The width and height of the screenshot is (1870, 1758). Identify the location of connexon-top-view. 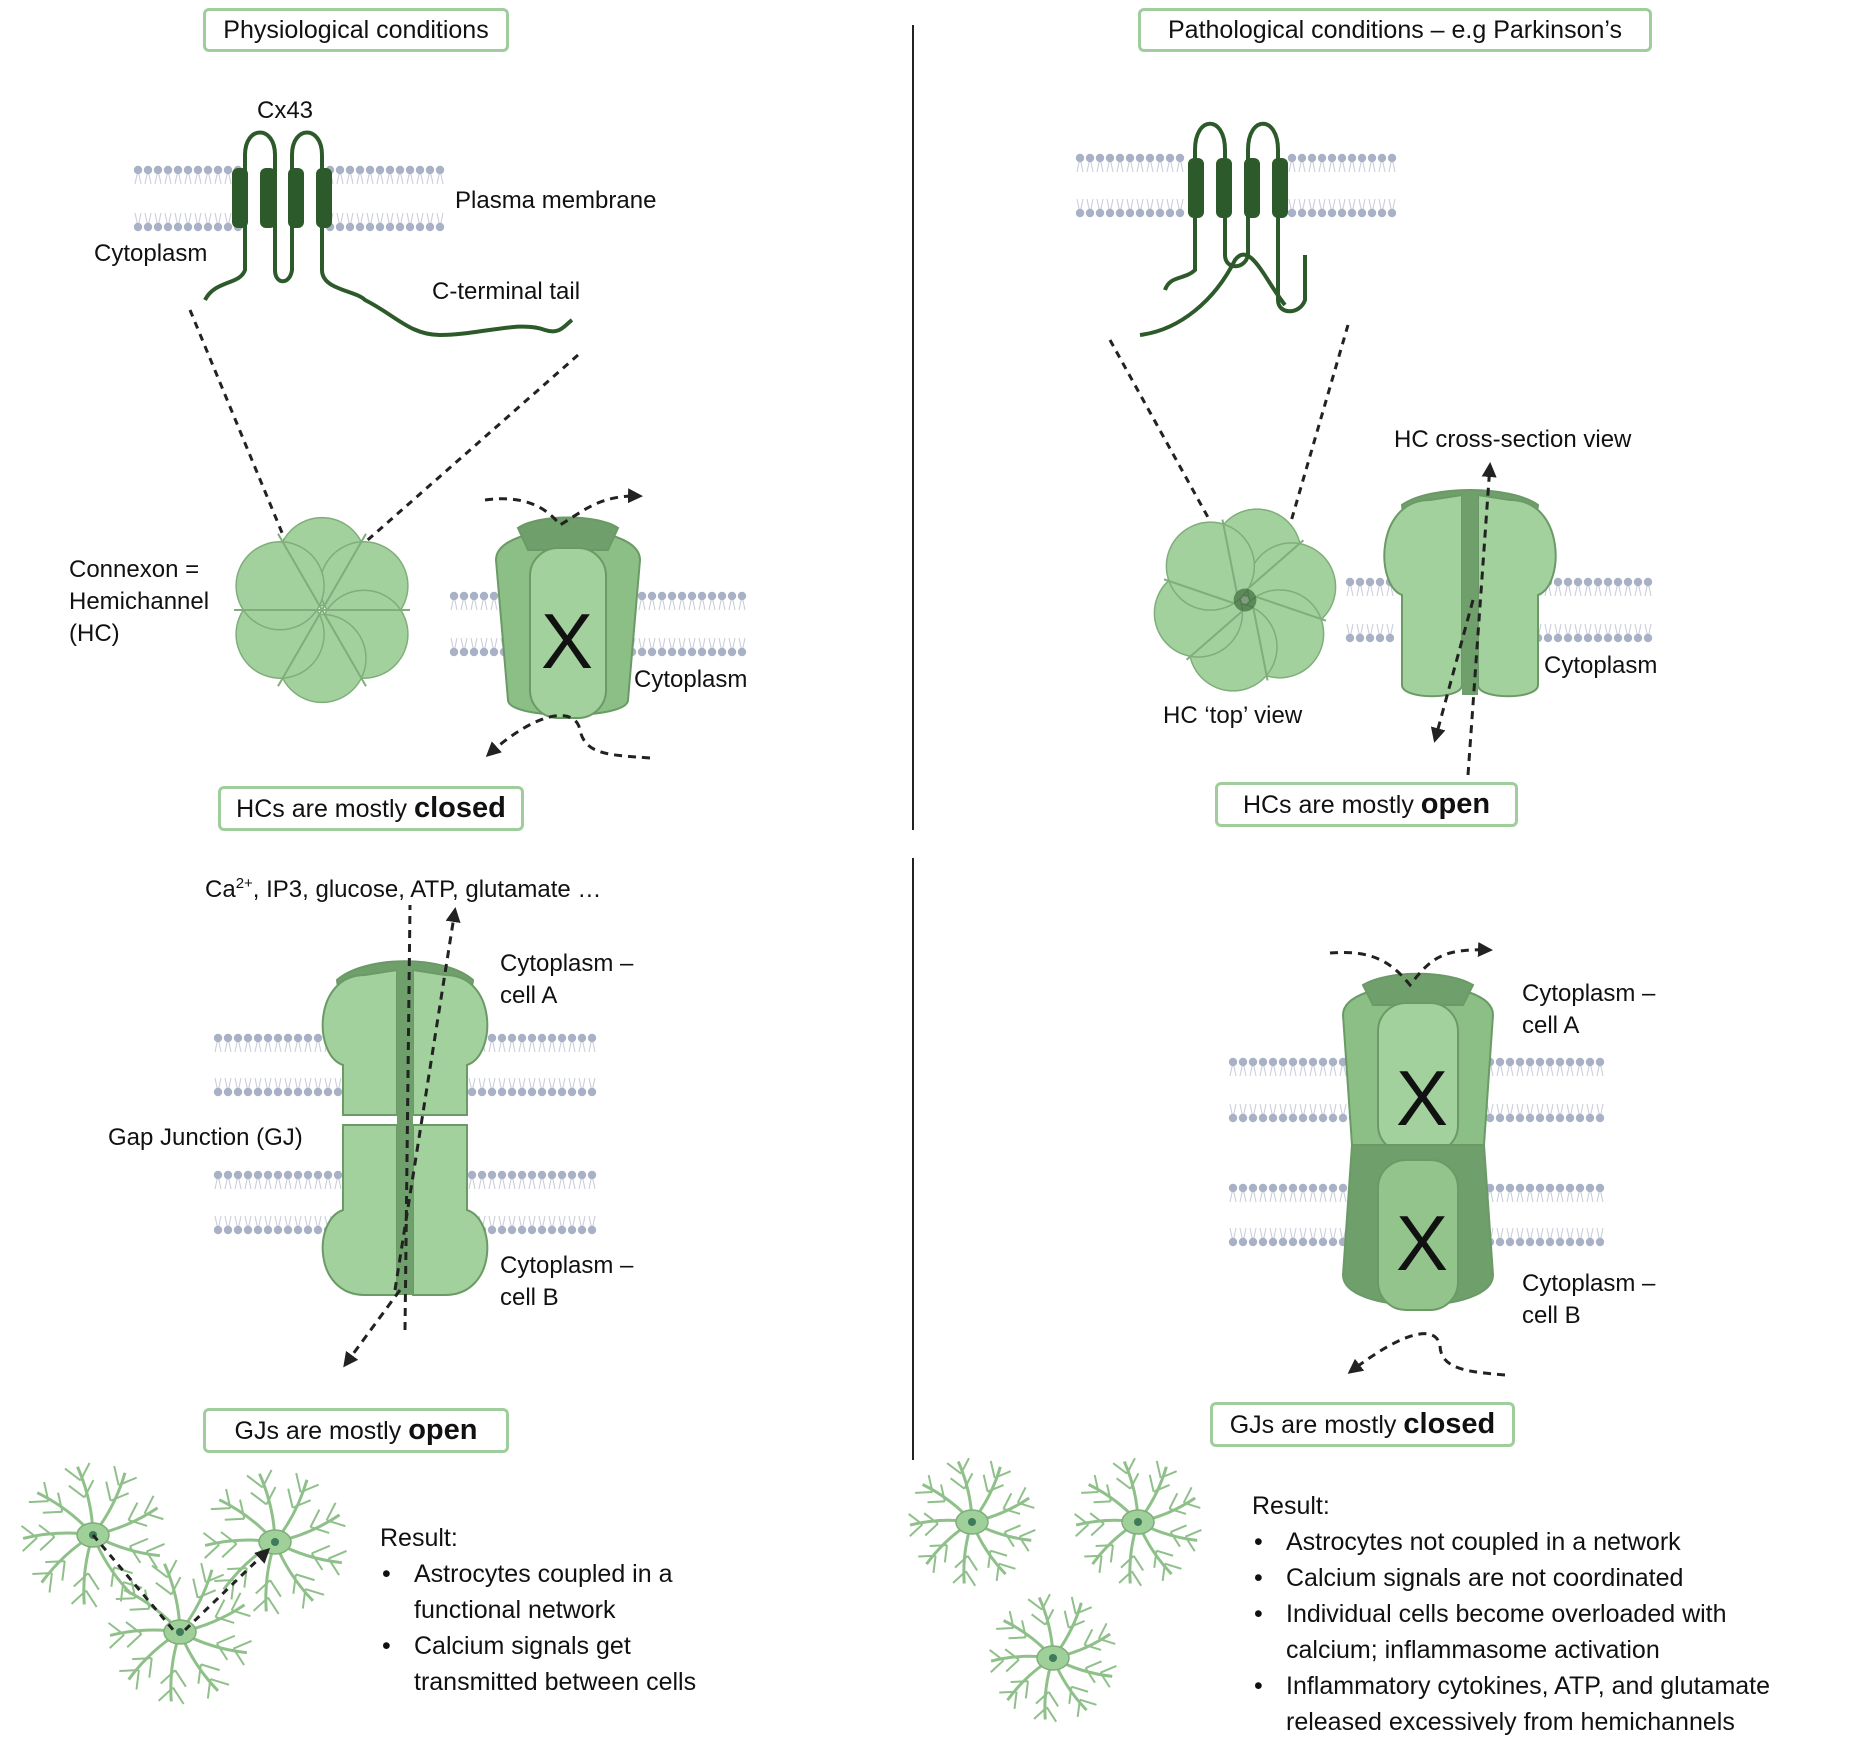
(322, 610).